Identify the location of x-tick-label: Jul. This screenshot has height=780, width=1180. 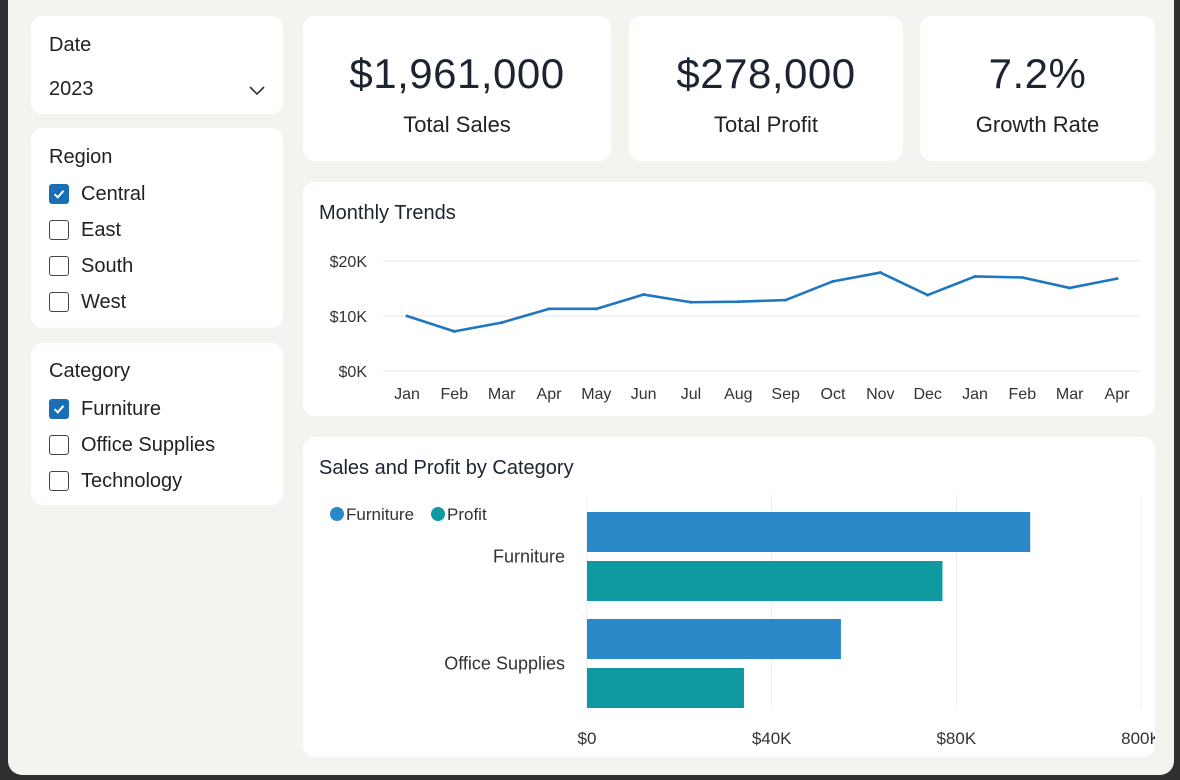
(691, 394).